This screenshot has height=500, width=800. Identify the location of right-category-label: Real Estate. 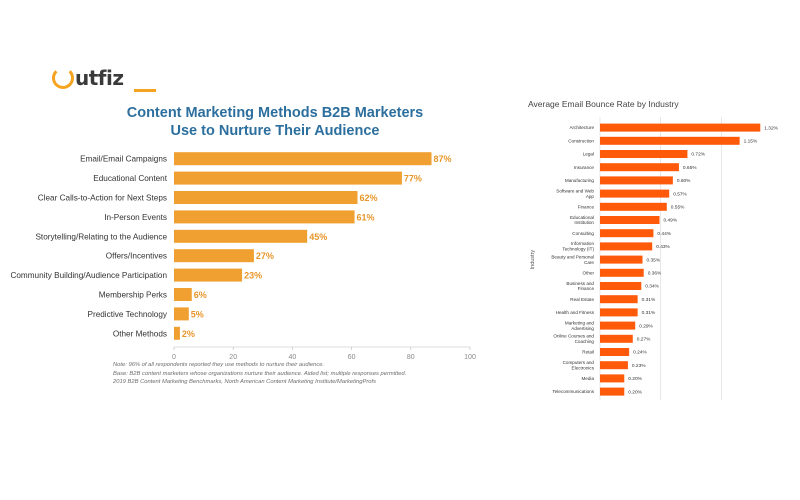
(582, 299).